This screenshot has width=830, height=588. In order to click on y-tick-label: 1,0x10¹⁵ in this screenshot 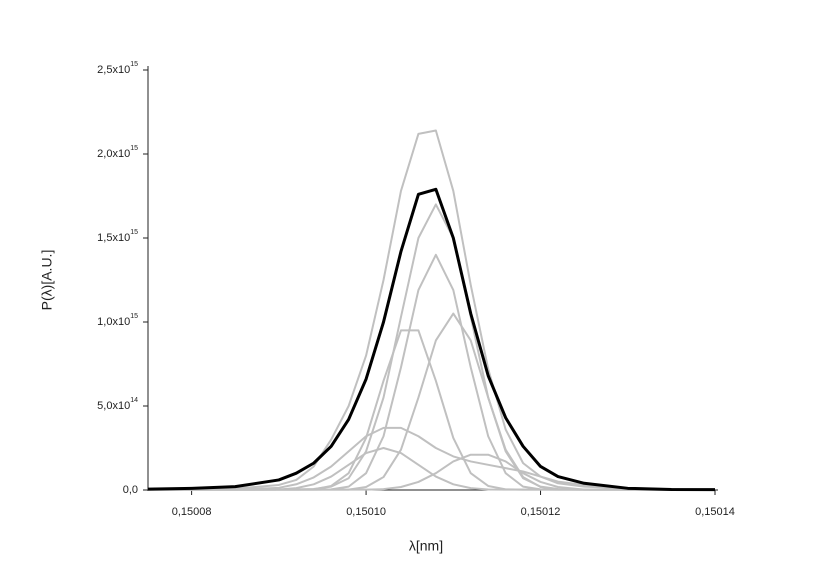, I will do `click(117, 320)`.